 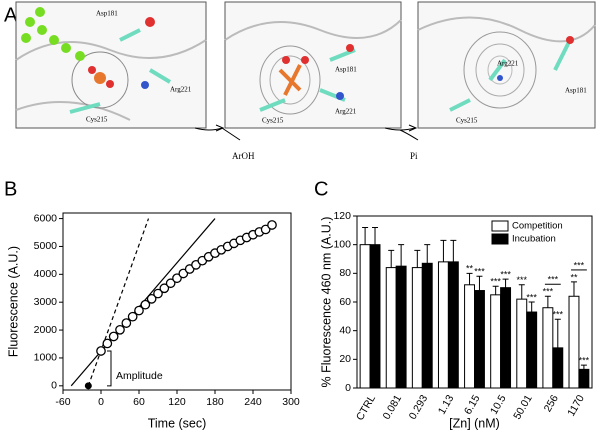 I want to click on x-axis-label: Time (sec), so click(x=177, y=423).